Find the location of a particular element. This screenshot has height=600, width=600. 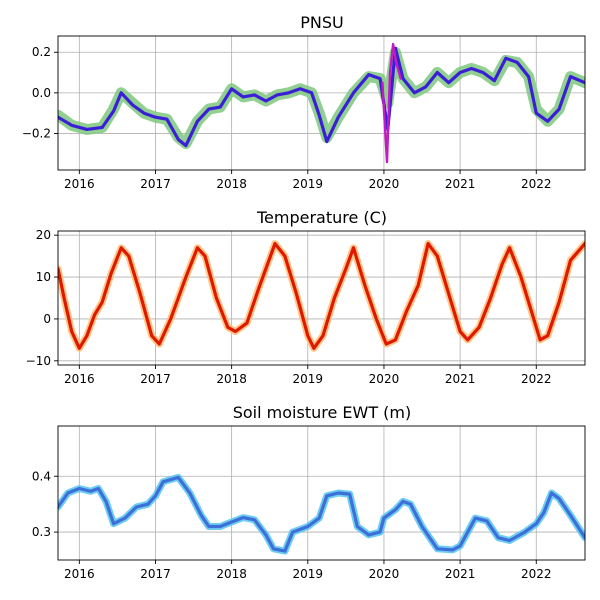

panel-title: Temperature (C) is located at coordinates (321, 217).